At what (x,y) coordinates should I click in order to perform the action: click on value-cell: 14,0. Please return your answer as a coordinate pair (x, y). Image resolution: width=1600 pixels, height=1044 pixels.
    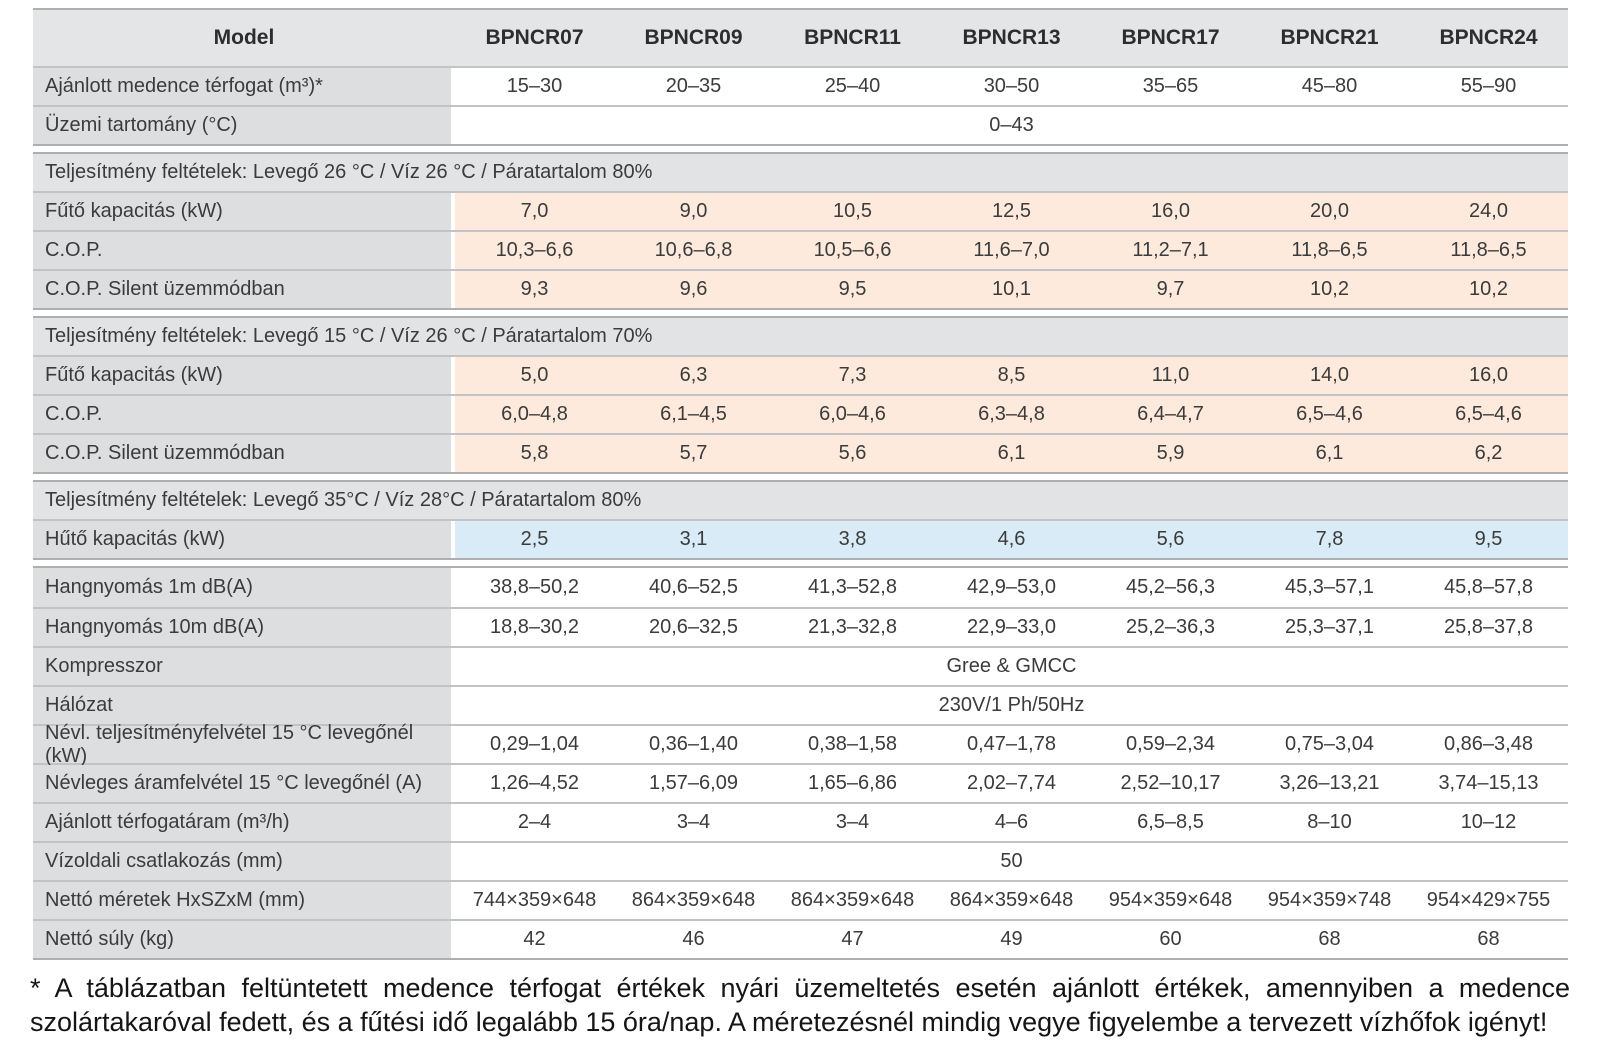
    Looking at the image, I should click on (1329, 375).